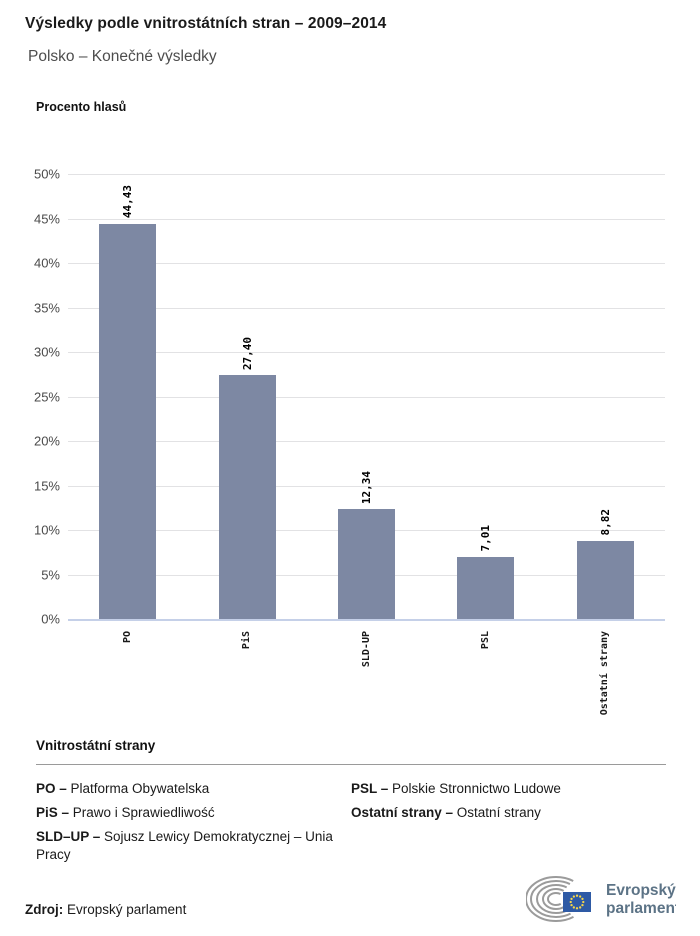 This screenshot has height=936, width=700. I want to click on y-tick-label: 5%, so click(50, 574).